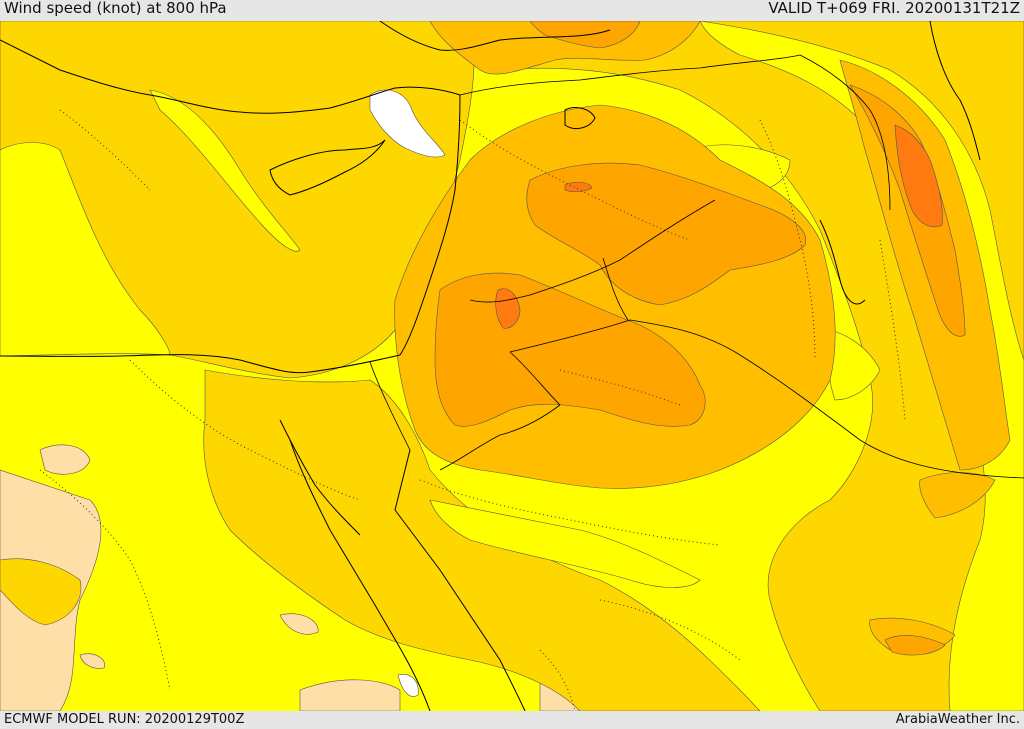 The width and height of the screenshot is (1024, 729). What do you see at coordinates (299, 624) in the screenshot?
I see `tan-region-sw-small` at bounding box center [299, 624].